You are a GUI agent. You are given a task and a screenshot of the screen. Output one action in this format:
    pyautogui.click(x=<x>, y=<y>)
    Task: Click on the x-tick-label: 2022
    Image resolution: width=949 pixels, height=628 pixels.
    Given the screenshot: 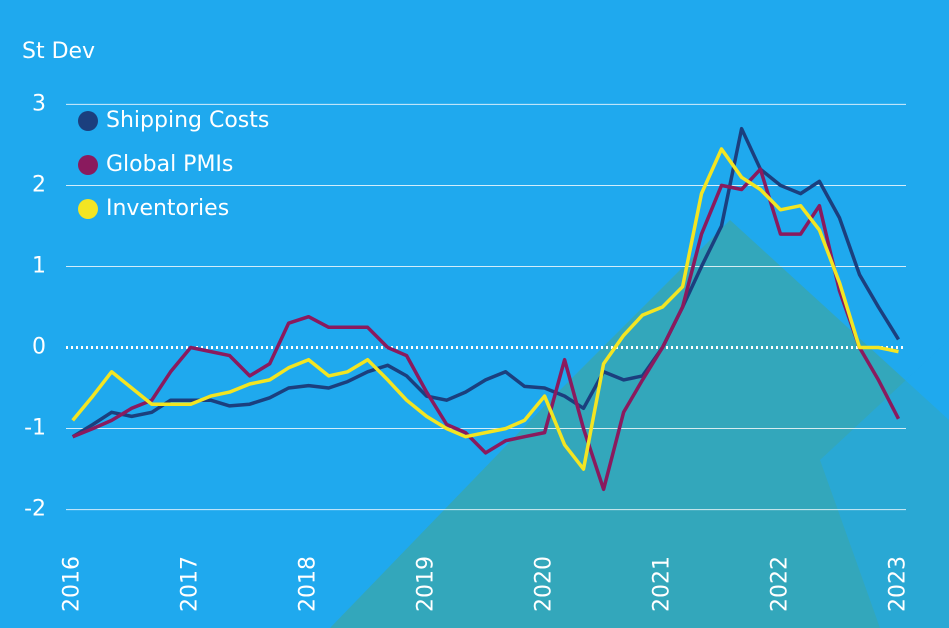 What is the action you would take?
    pyautogui.click(x=779, y=584)
    